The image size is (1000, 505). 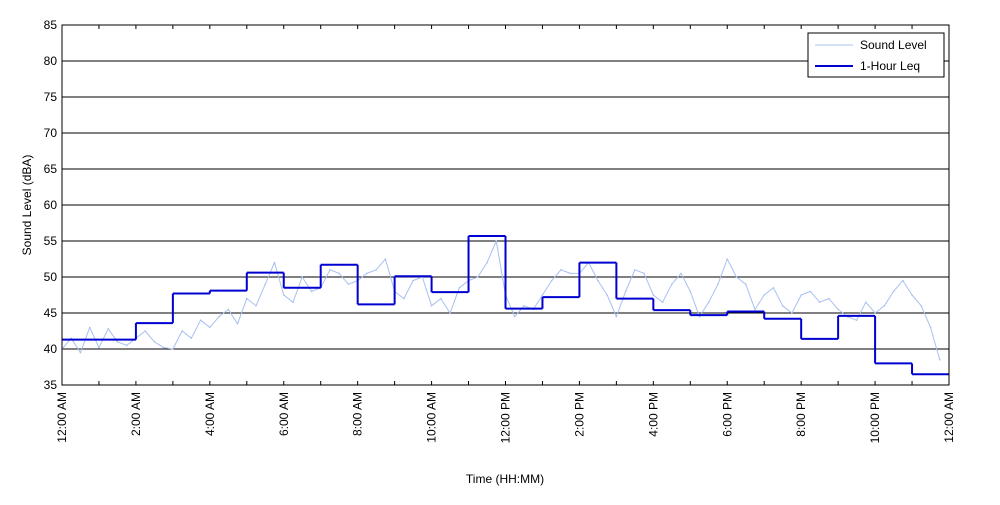 I want to click on x-tick-label: 2:00 PM, so click(x=579, y=414).